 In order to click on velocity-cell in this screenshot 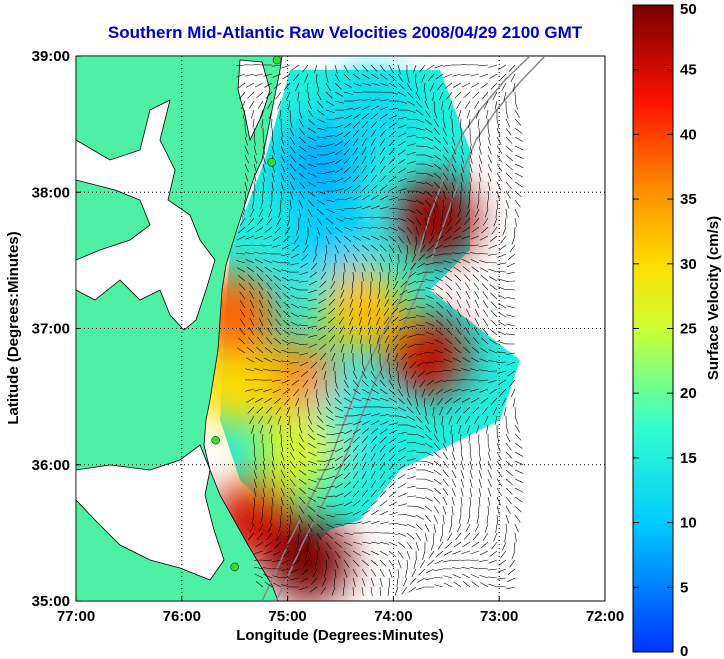, I will do `click(425, 355)`.